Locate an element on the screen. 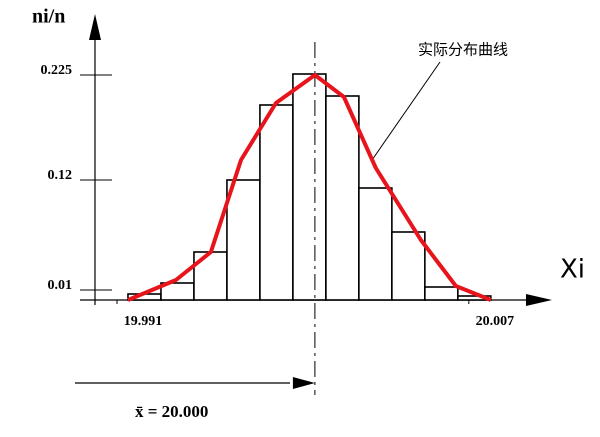  y-axis-arrow is located at coordinates (95, 27).